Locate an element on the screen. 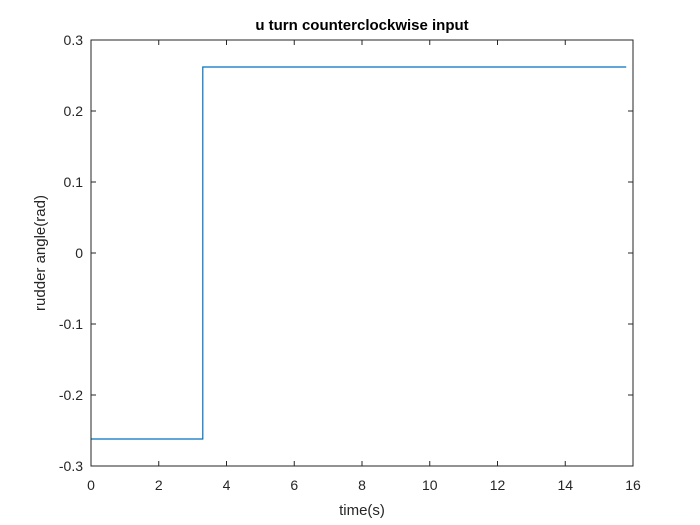 The height and width of the screenshot is (525, 700). y-axis-label: rudder angle(rad) is located at coordinates (40, 253).